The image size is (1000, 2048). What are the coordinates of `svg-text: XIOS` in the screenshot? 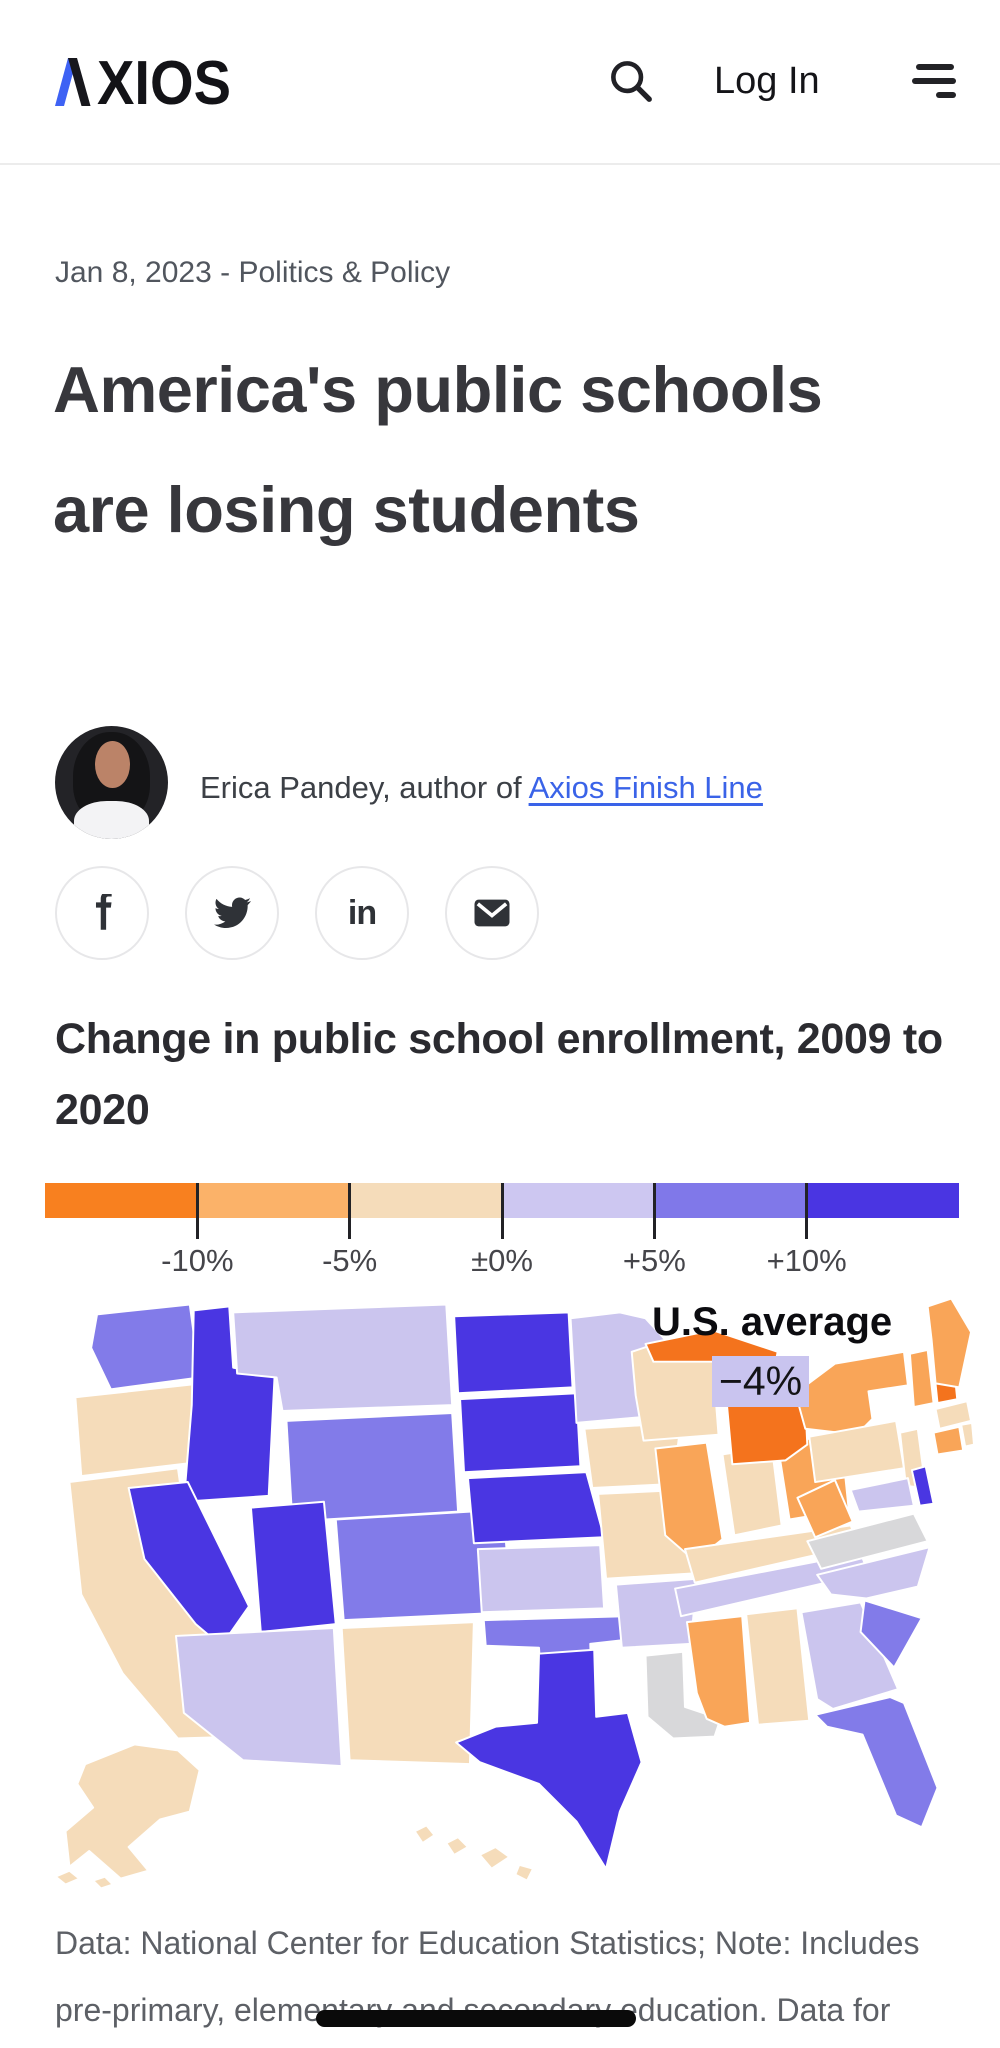 It's located at (164, 82).